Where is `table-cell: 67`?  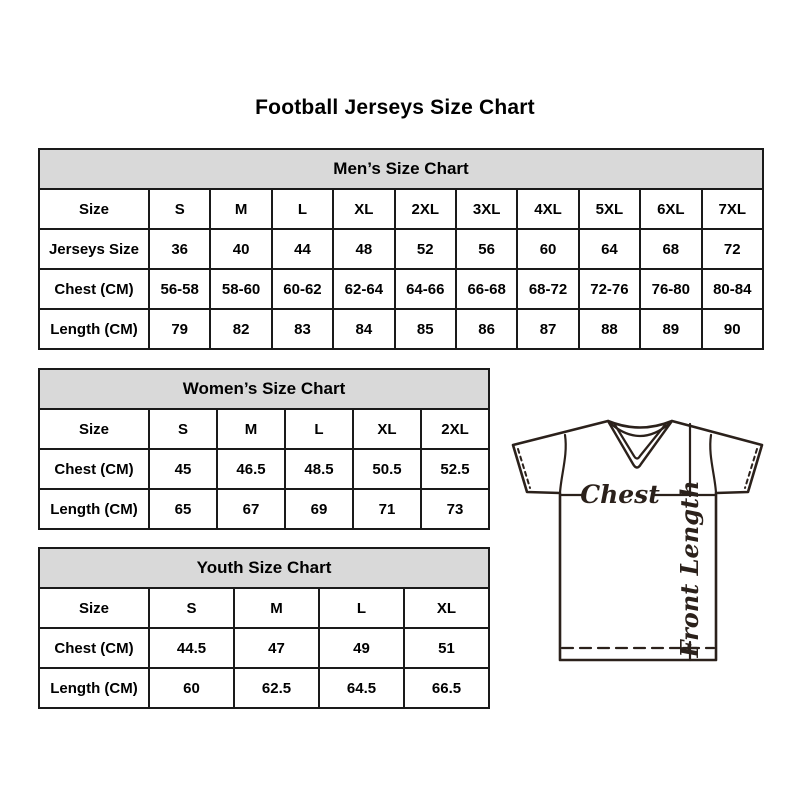
table-cell: 67 is located at coordinates (251, 509).